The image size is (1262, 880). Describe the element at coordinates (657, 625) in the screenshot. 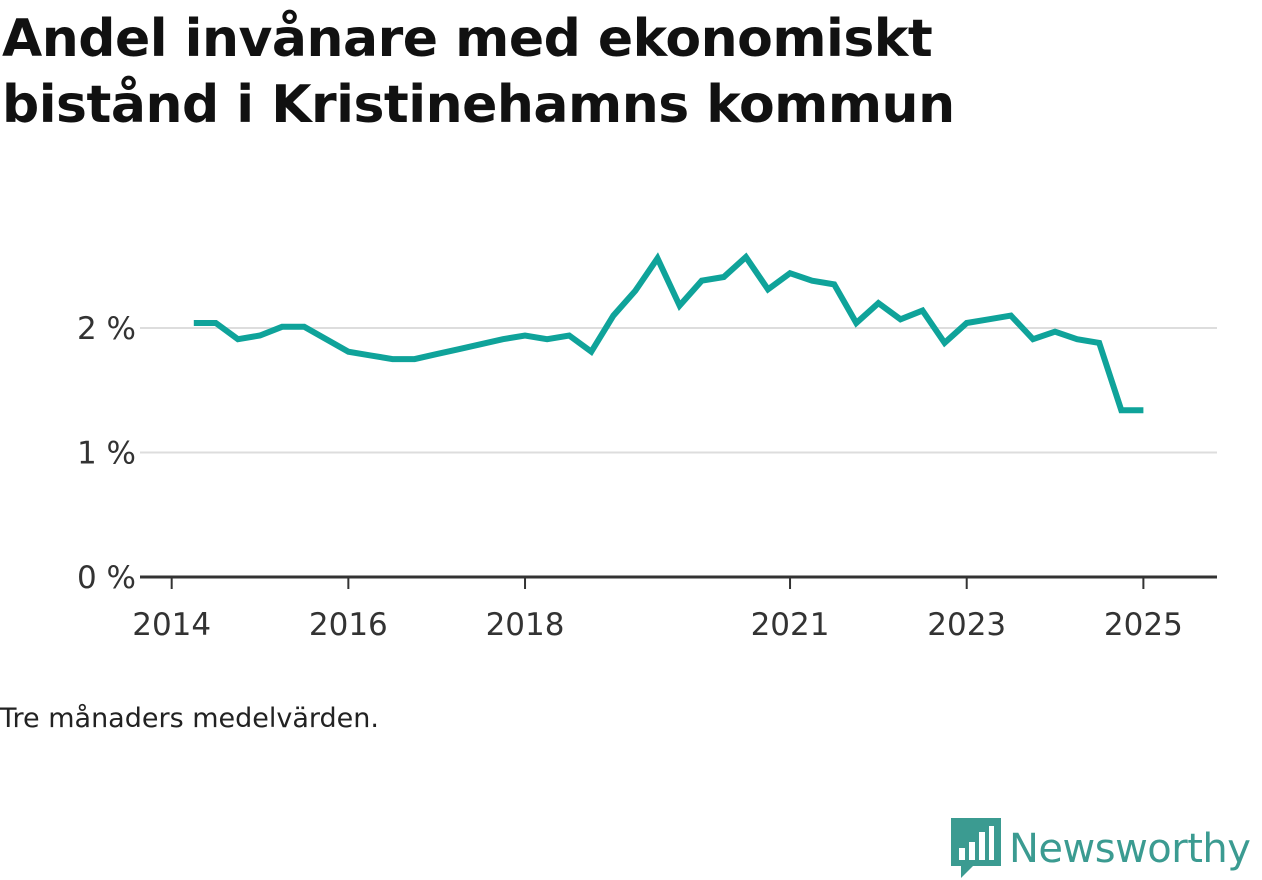

I see `x-axis-labels: 2014 2016 2018 2021 2023 2025` at that location.